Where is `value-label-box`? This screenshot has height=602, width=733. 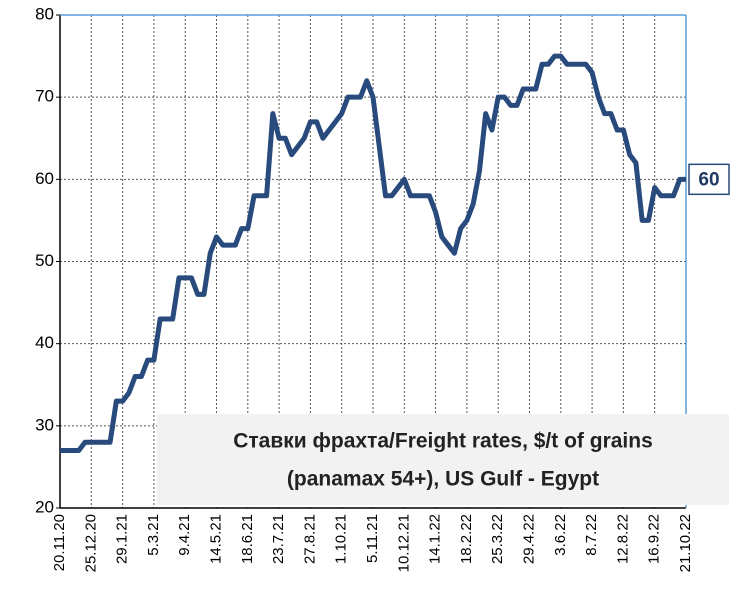
value-label-box is located at coordinates (709, 179).